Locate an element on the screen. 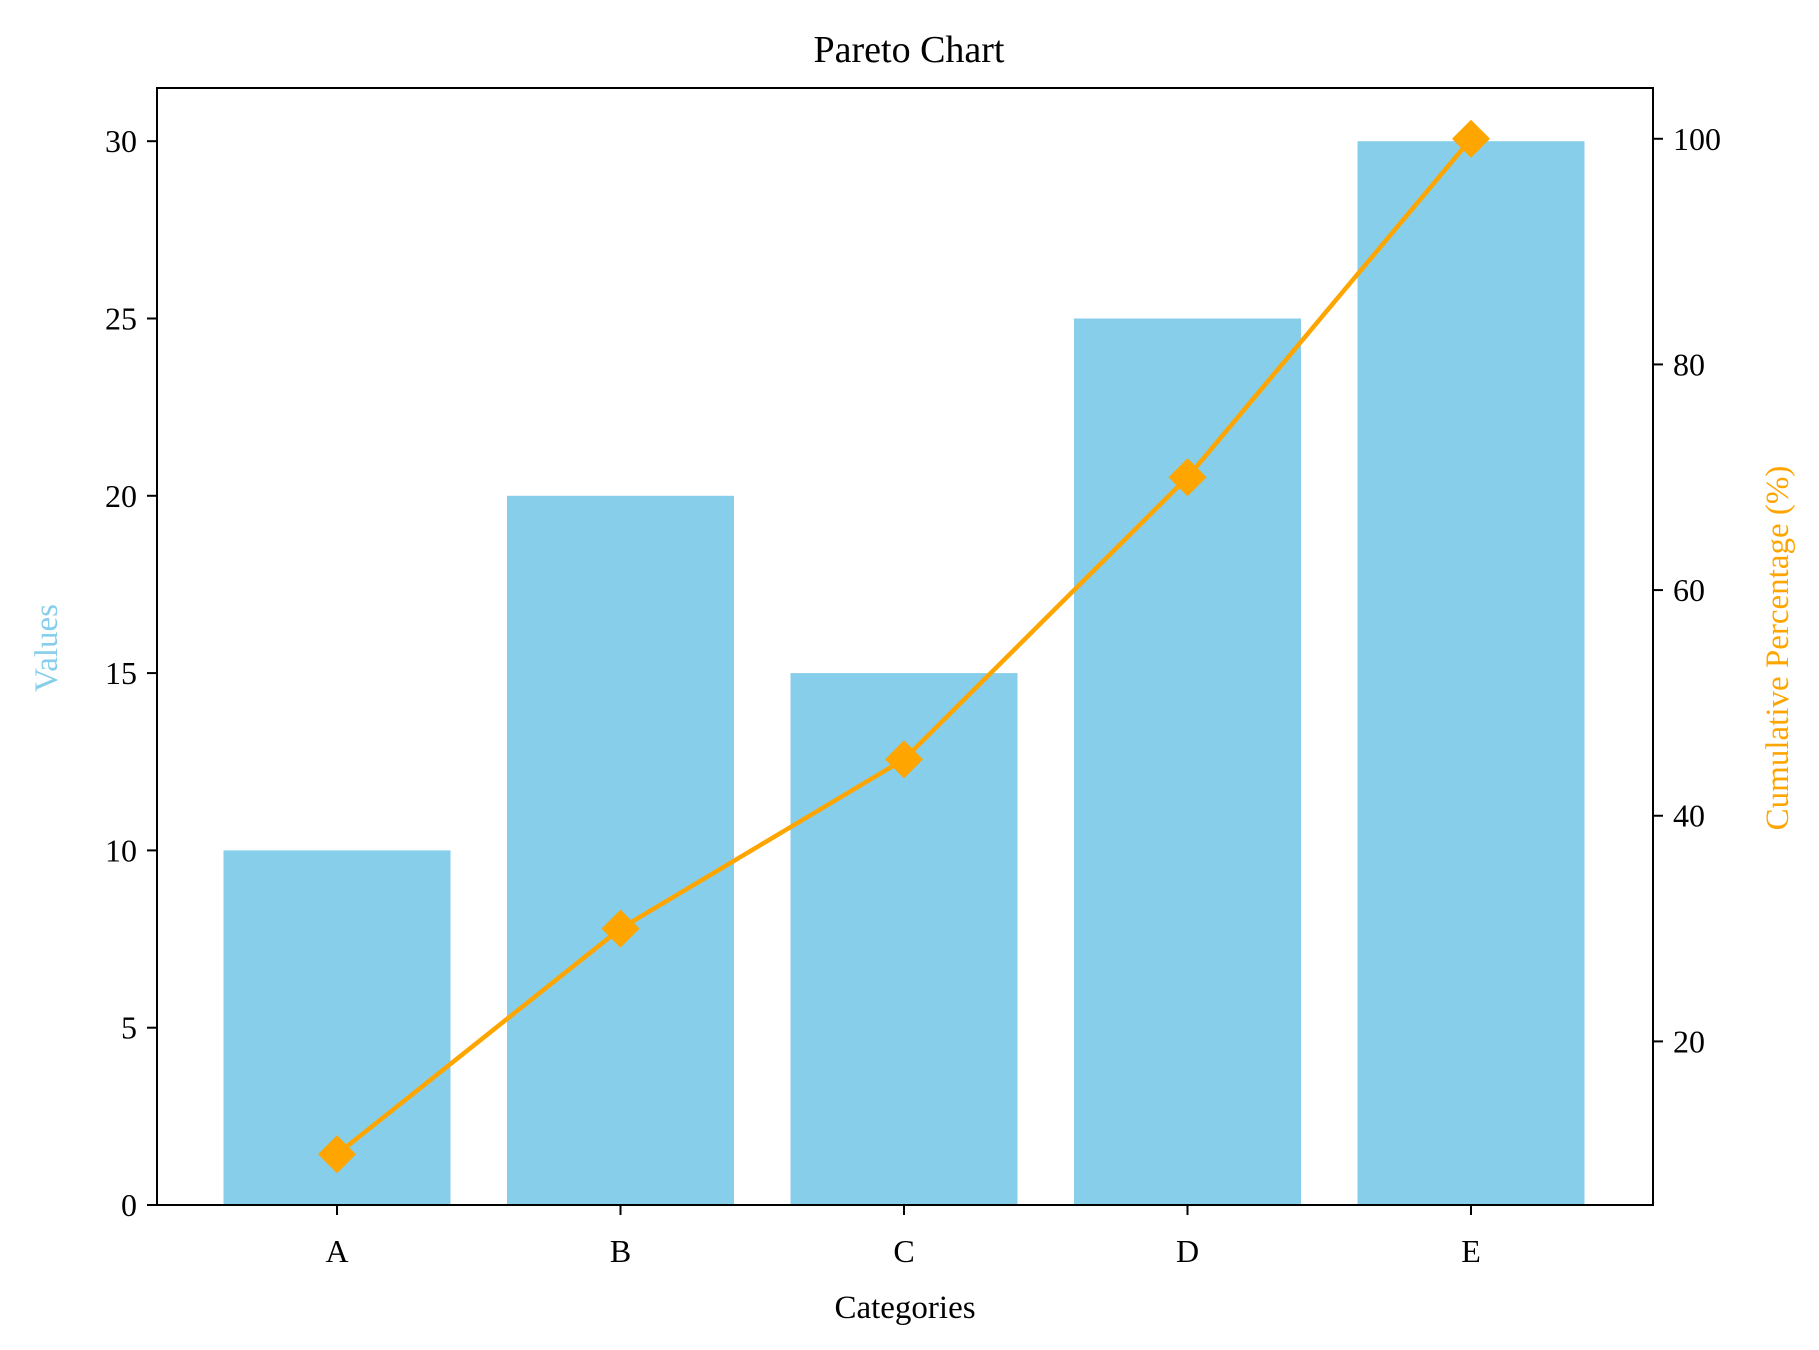  x-axis: A B C D E is located at coordinates (903, 1237).